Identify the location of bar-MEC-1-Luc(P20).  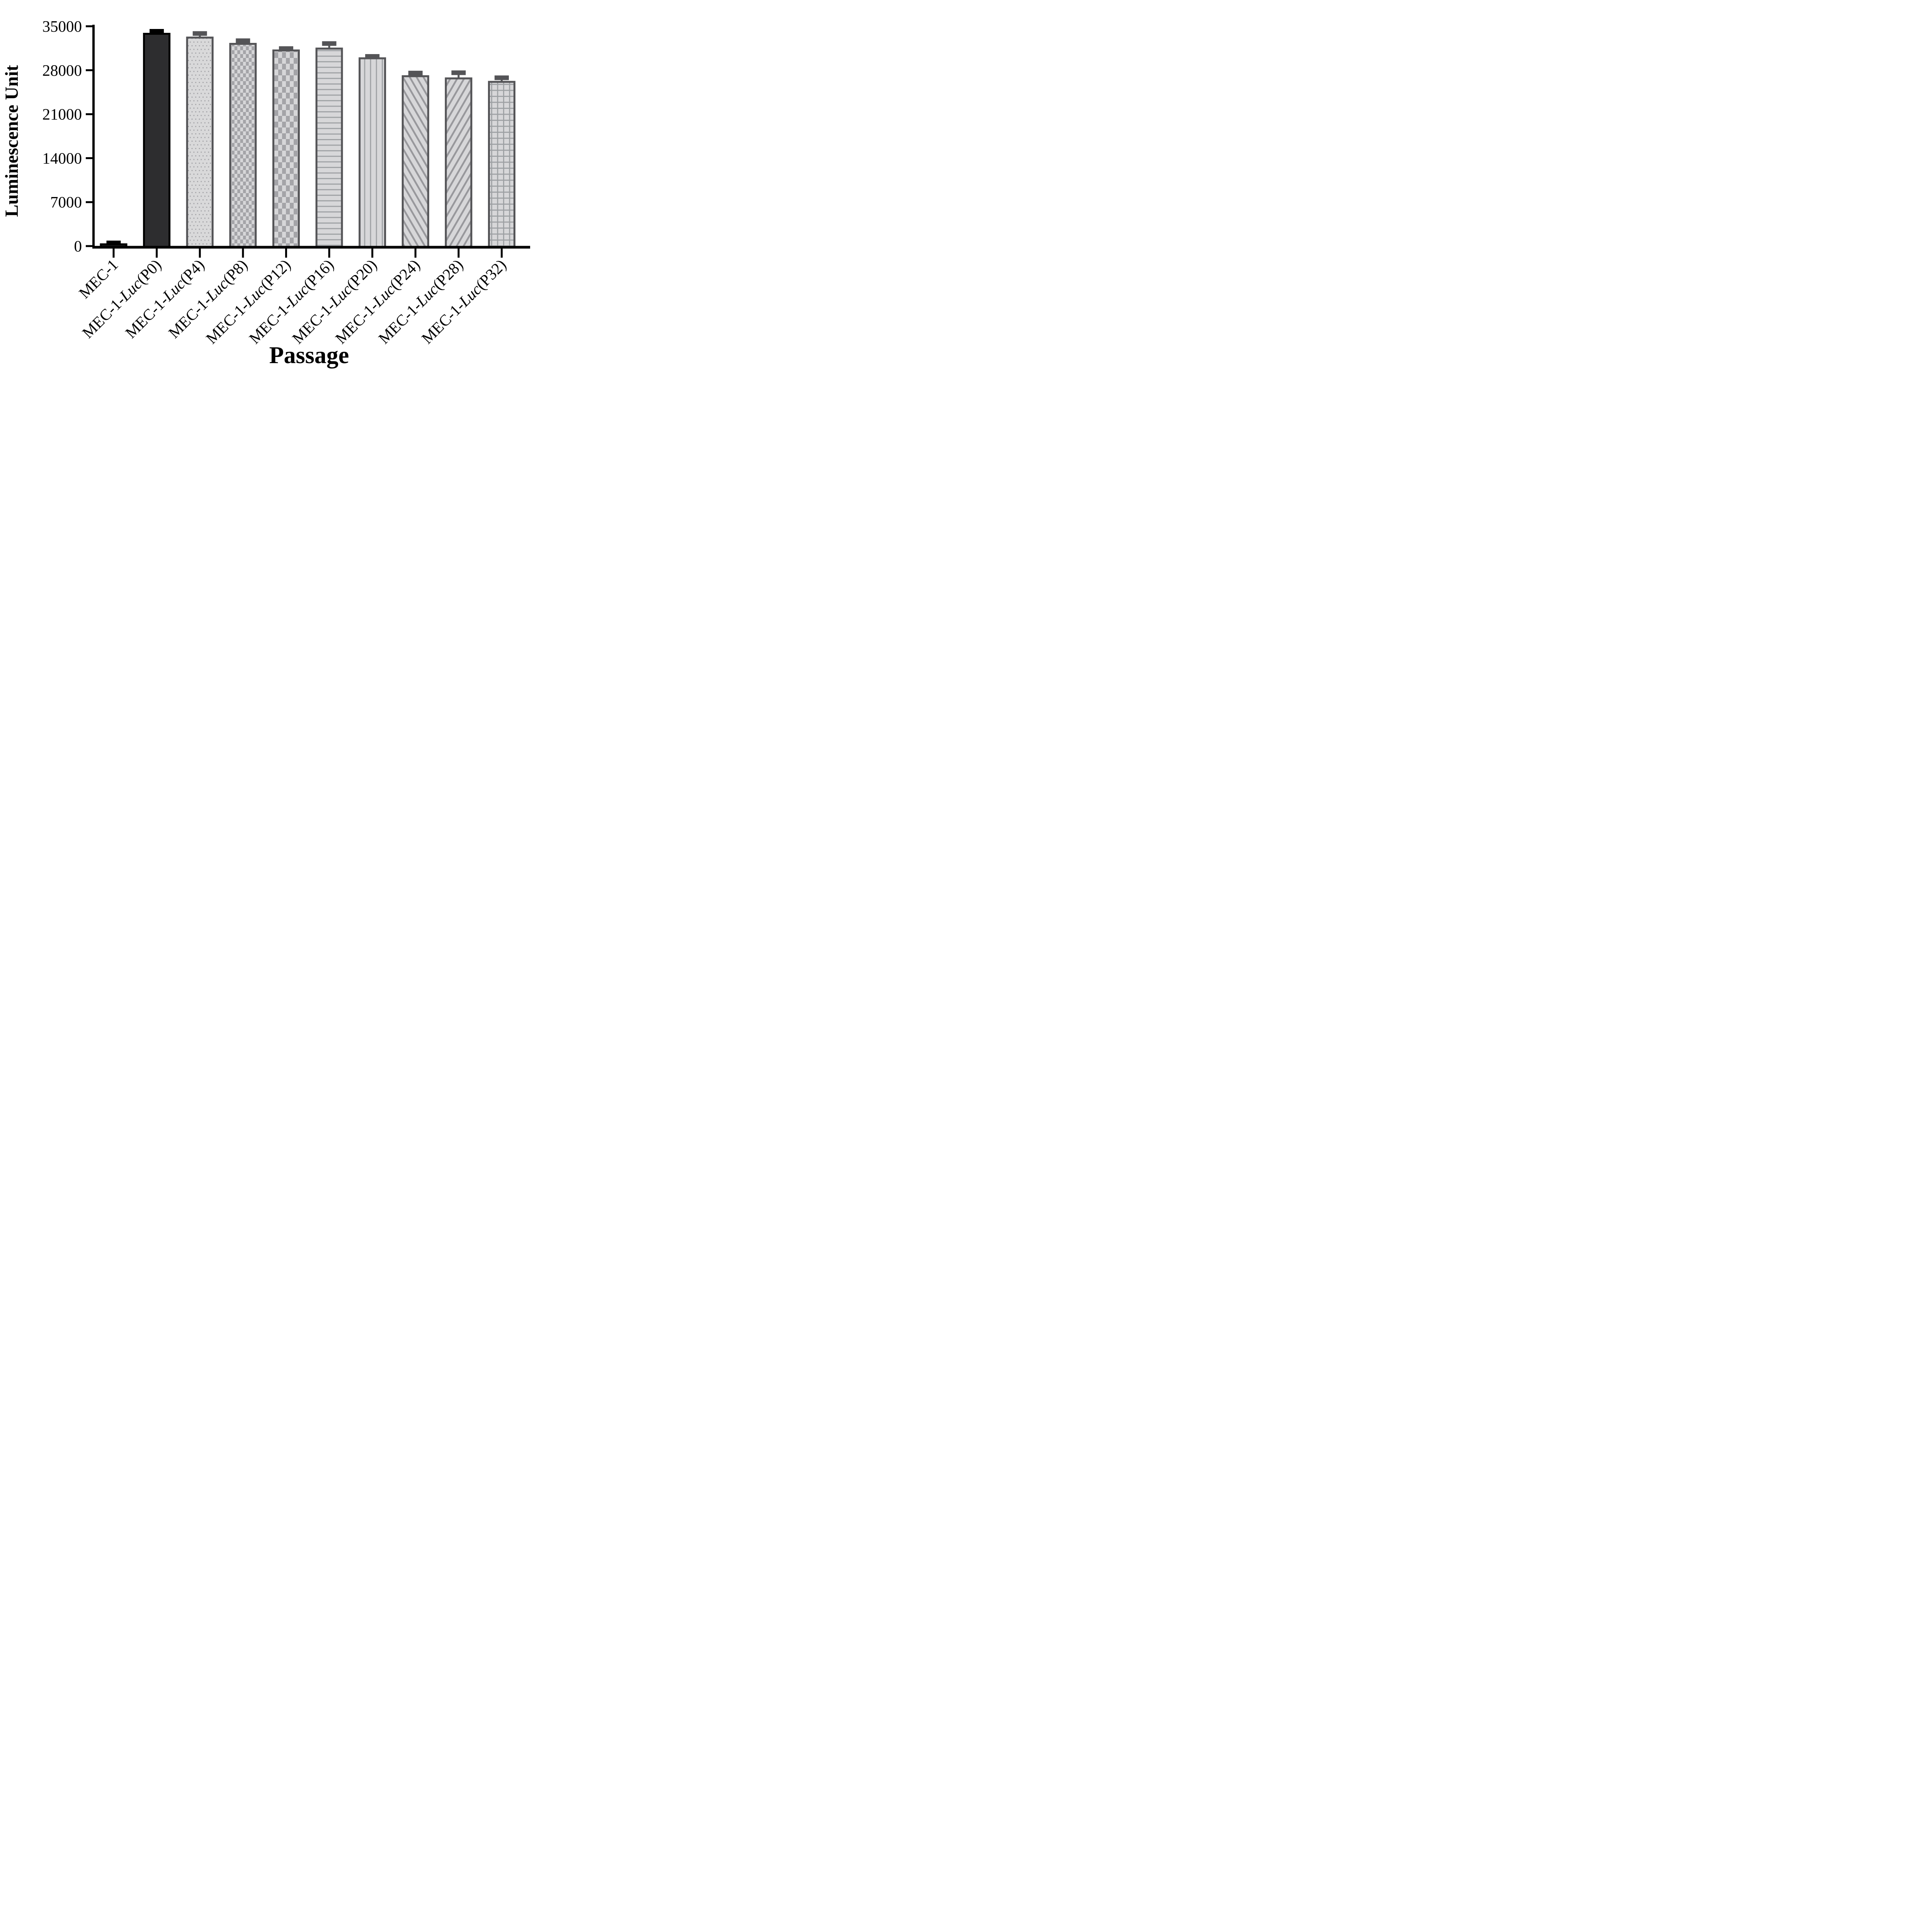
(372, 152).